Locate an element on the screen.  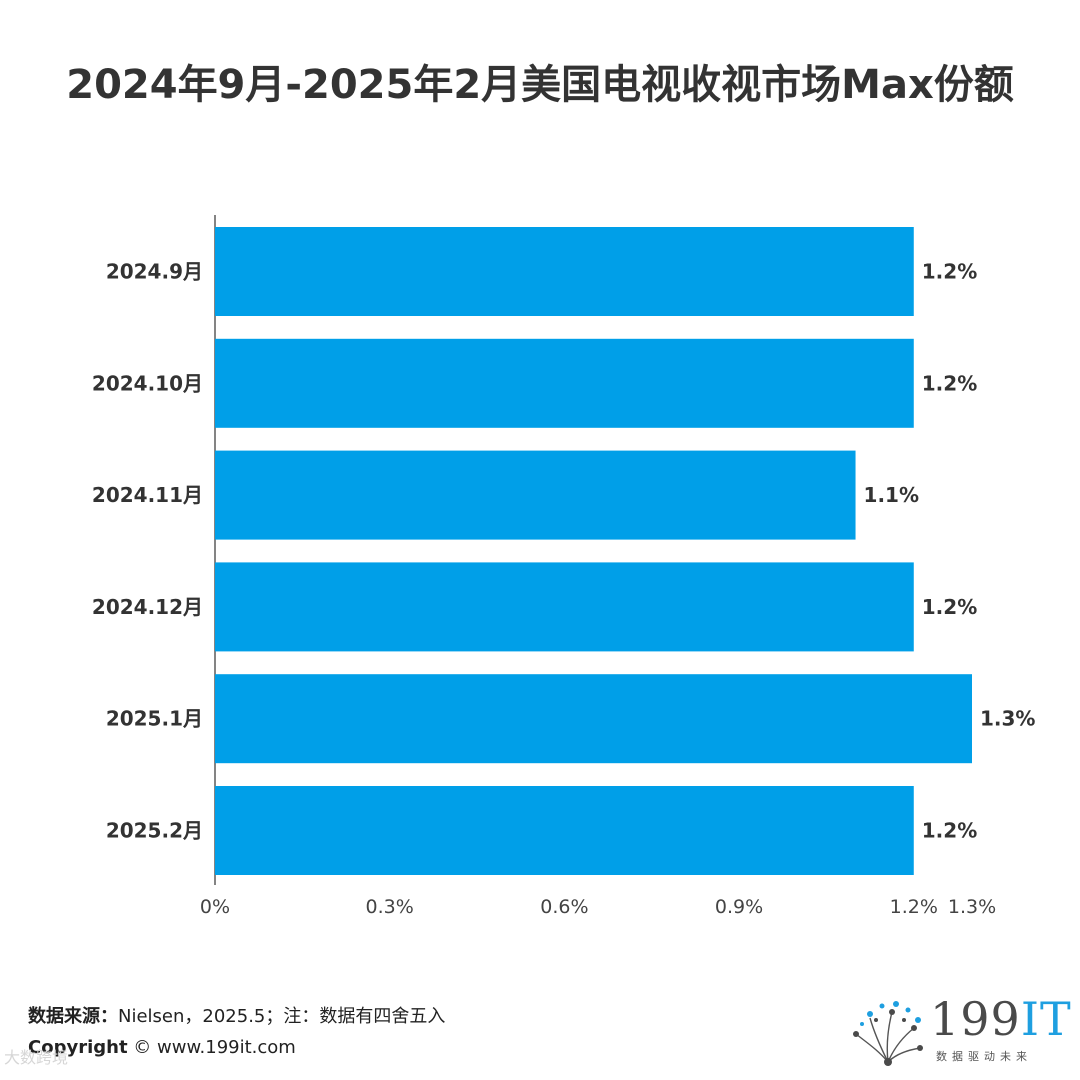
x-tick-label: 1.3% is located at coordinates (972, 907).